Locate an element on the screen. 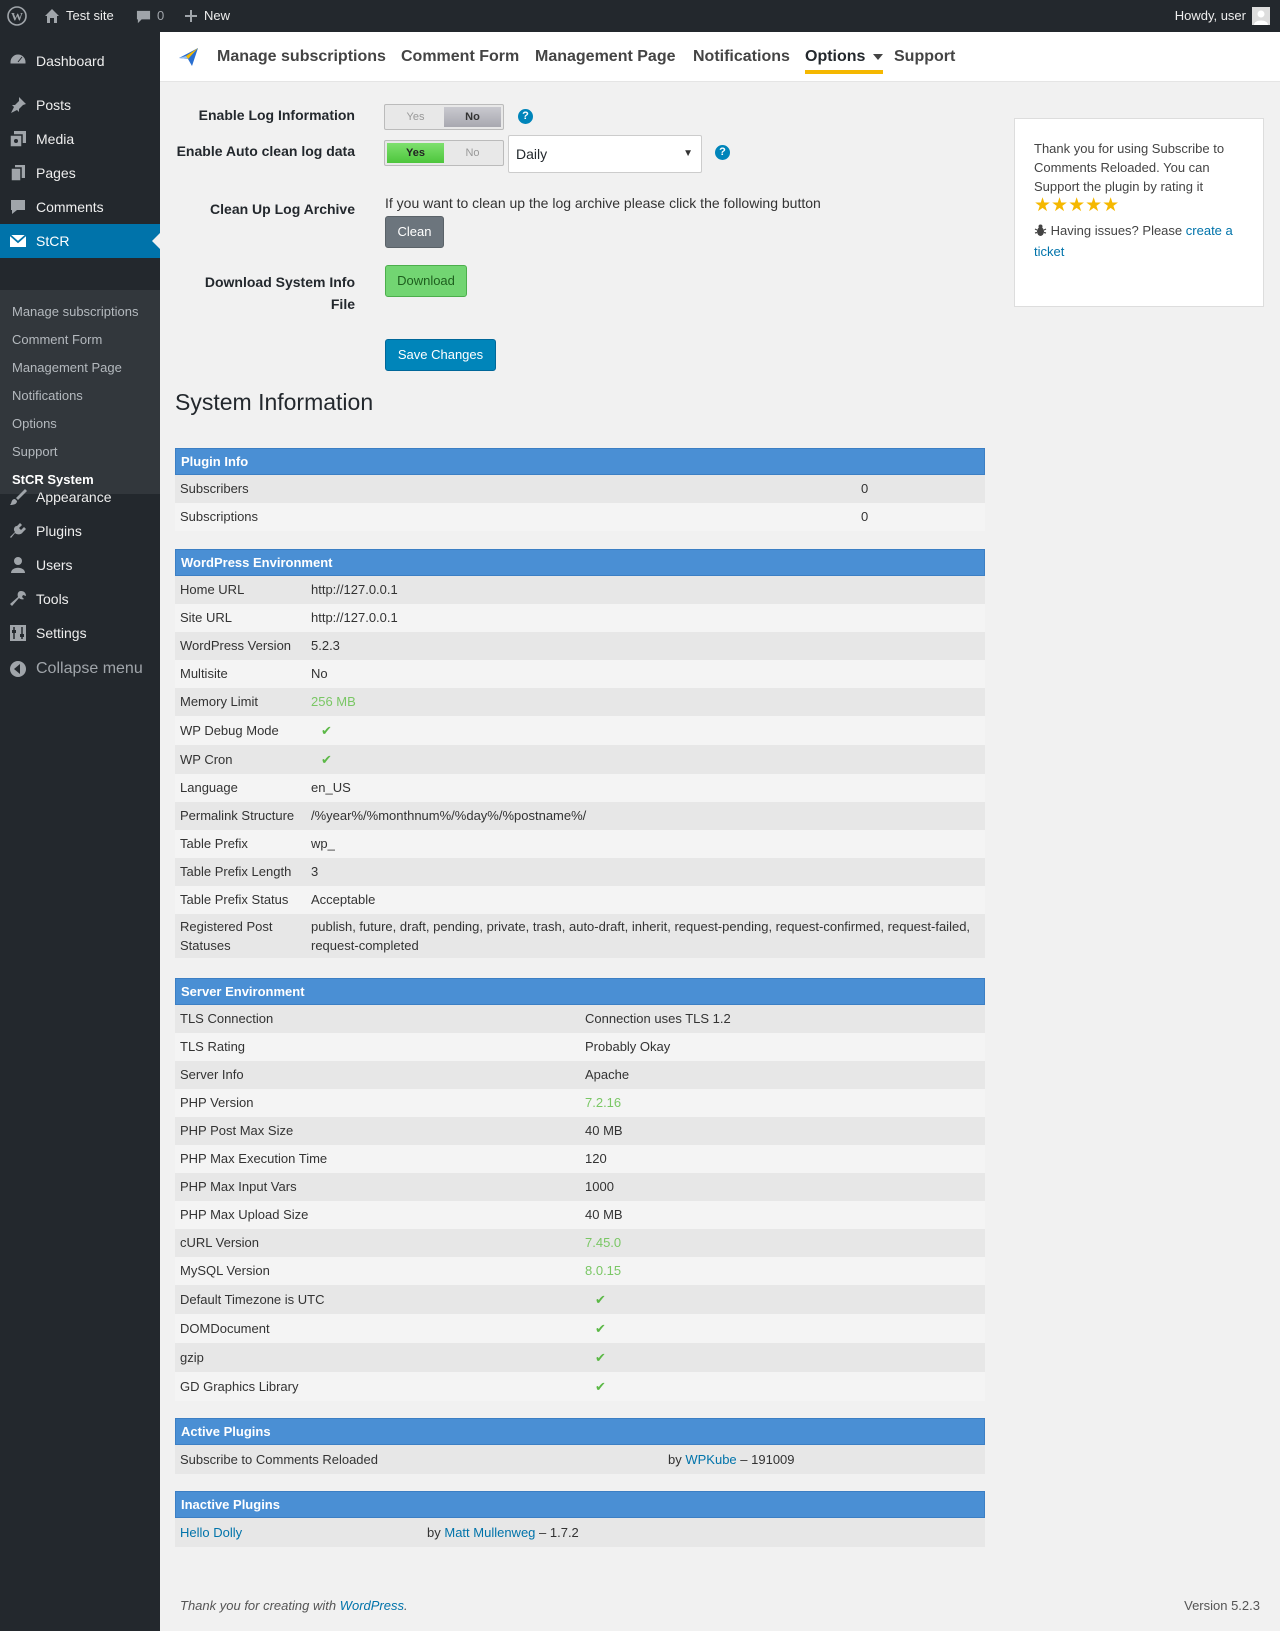 This screenshot has height=1631, width=1280. row-value: 0 is located at coordinates (865, 488).